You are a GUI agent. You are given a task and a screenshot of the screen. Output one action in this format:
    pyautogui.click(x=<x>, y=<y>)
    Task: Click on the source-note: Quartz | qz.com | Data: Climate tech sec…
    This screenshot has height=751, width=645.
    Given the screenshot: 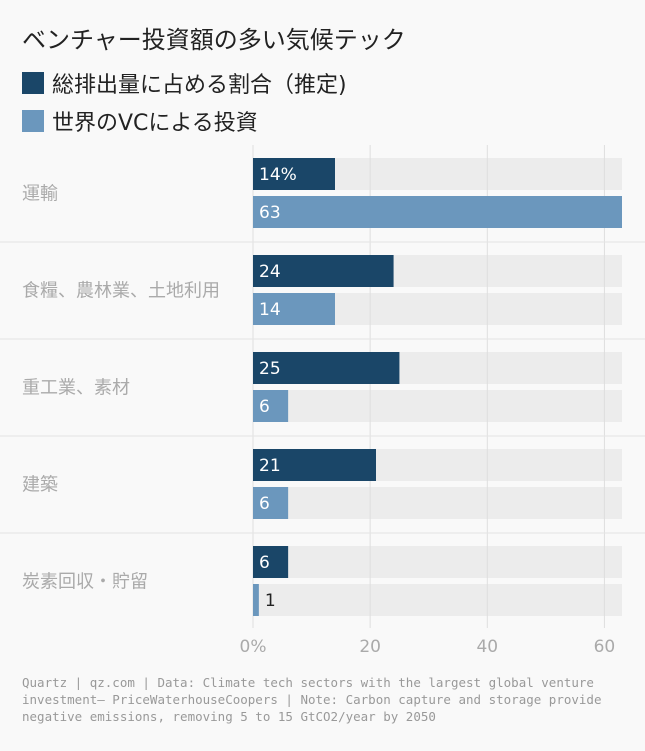 What is the action you would take?
    pyautogui.click(x=322, y=699)
    